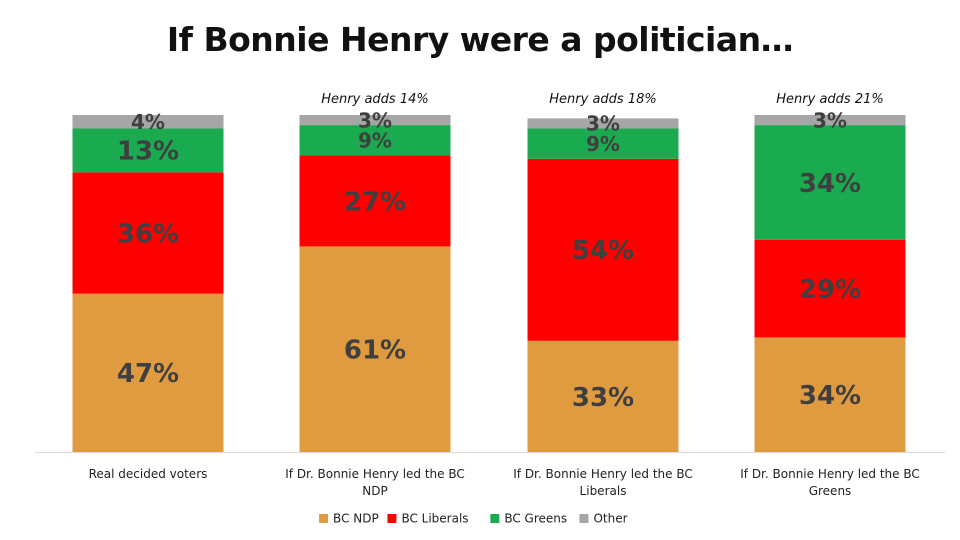 This screenshot has width=960, height=540. What do you see at coordinates (374, 99) in the screenshot?
I see `annotation-label: Henry adds 14%` at bounding box center [374, 99].